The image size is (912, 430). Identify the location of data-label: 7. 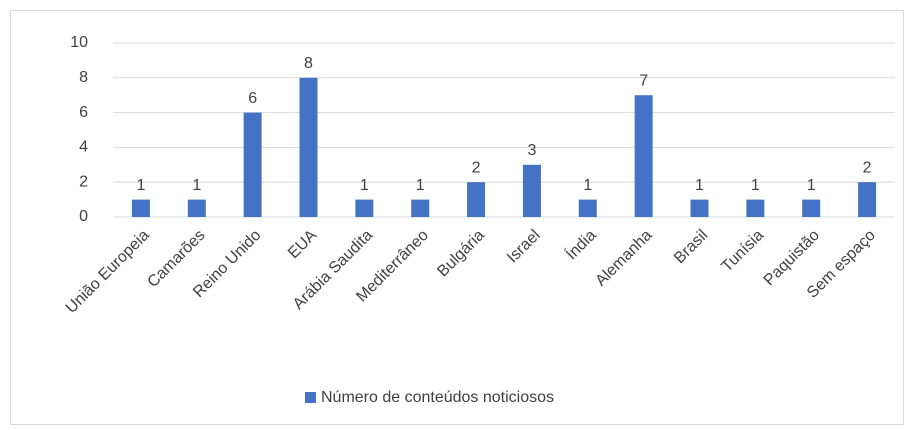
(643, 80).